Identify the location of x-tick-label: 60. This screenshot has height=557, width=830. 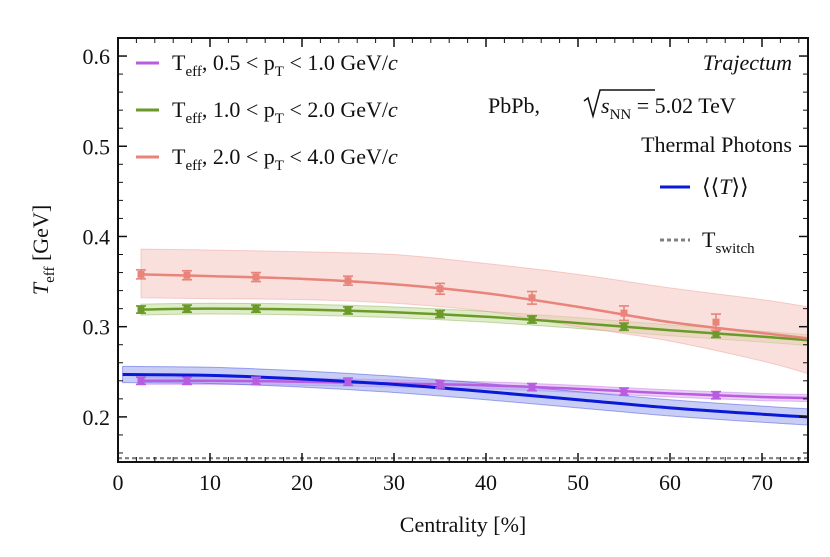
(670, 482).